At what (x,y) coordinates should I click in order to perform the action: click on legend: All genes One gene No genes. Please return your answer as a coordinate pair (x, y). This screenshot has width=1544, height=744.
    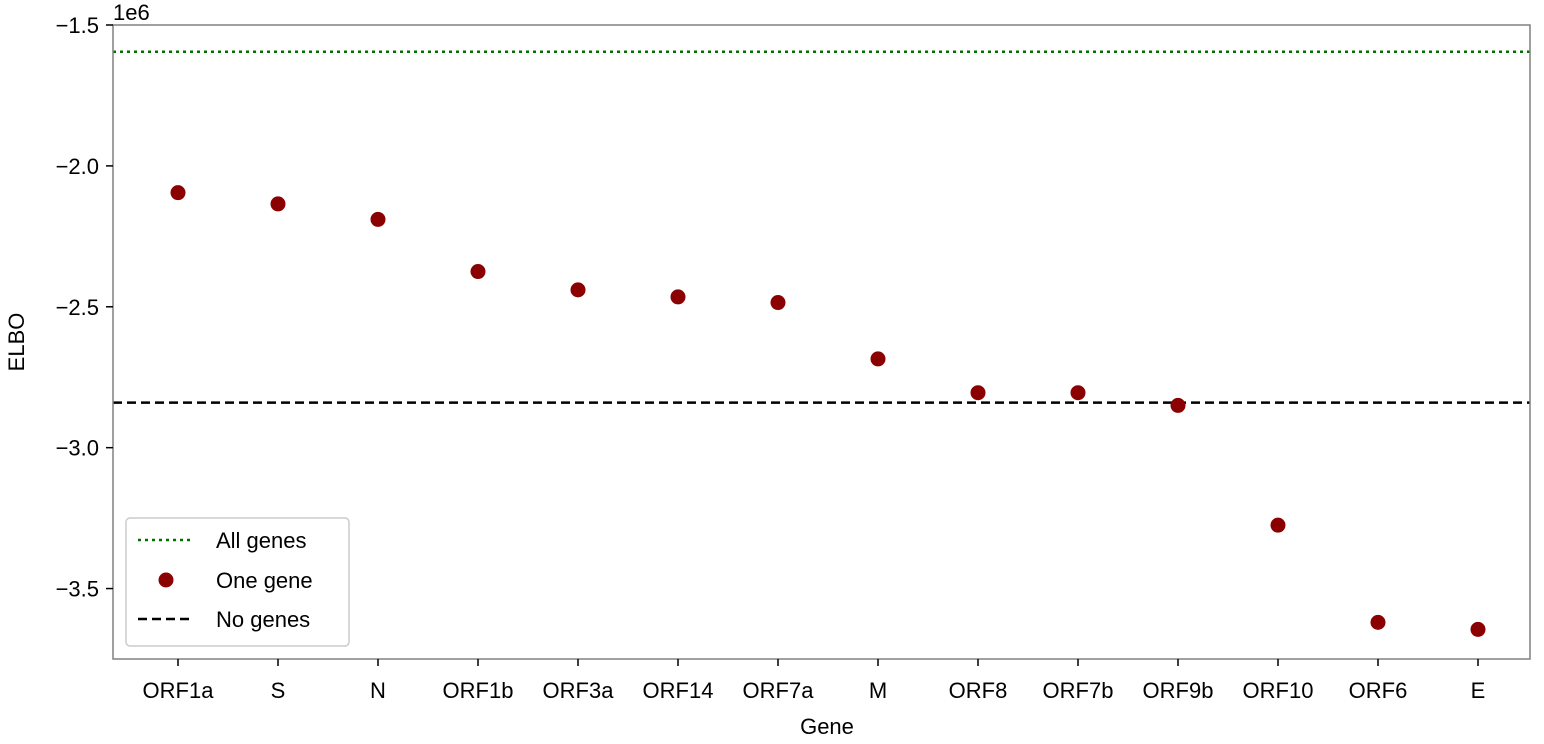
    Looking at the image, I should click on (237, 582).